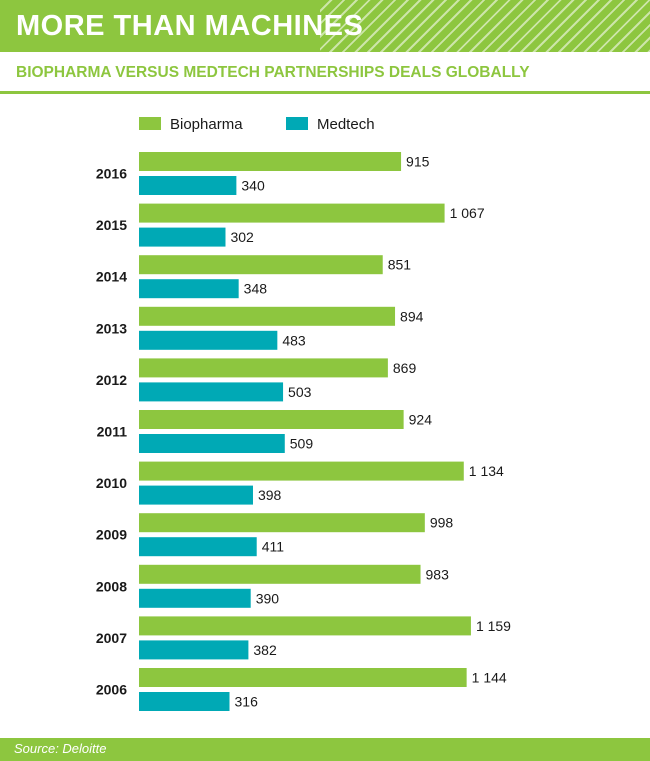 The height and width of the screenshot is (761, 650). What do you see at coordinates (302, 444) in the screenshot?
I see `value-label-medtech: 509` at bounding box center [302, 444].